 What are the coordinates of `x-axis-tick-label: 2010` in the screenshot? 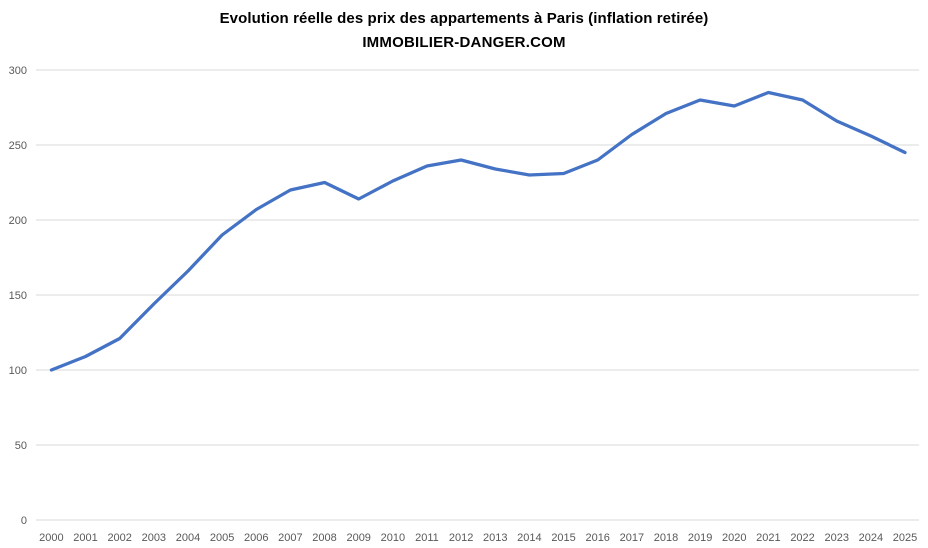 It's located at (393, 538).